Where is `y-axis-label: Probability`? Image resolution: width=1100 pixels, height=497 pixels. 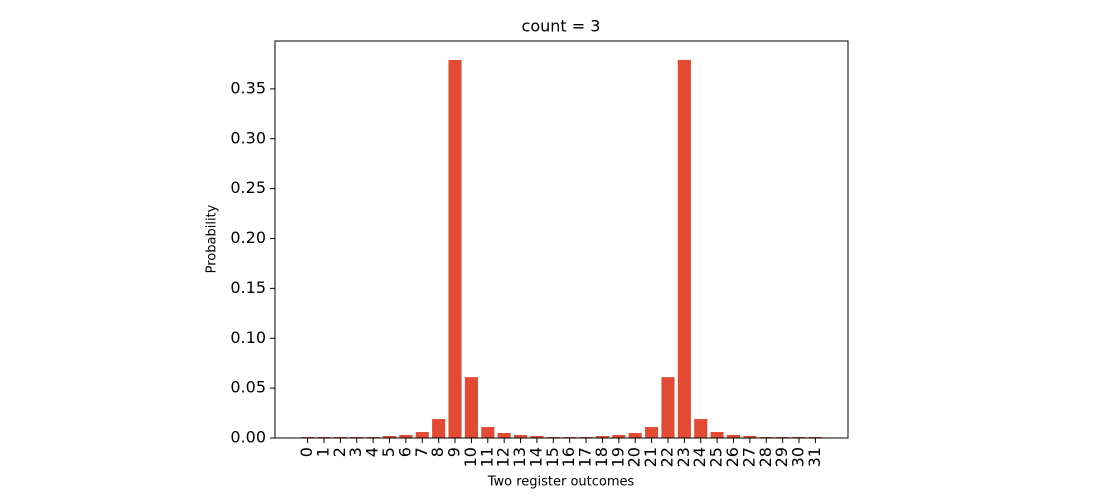
y-axis-label: Probability is located at coordinates (212, 238).